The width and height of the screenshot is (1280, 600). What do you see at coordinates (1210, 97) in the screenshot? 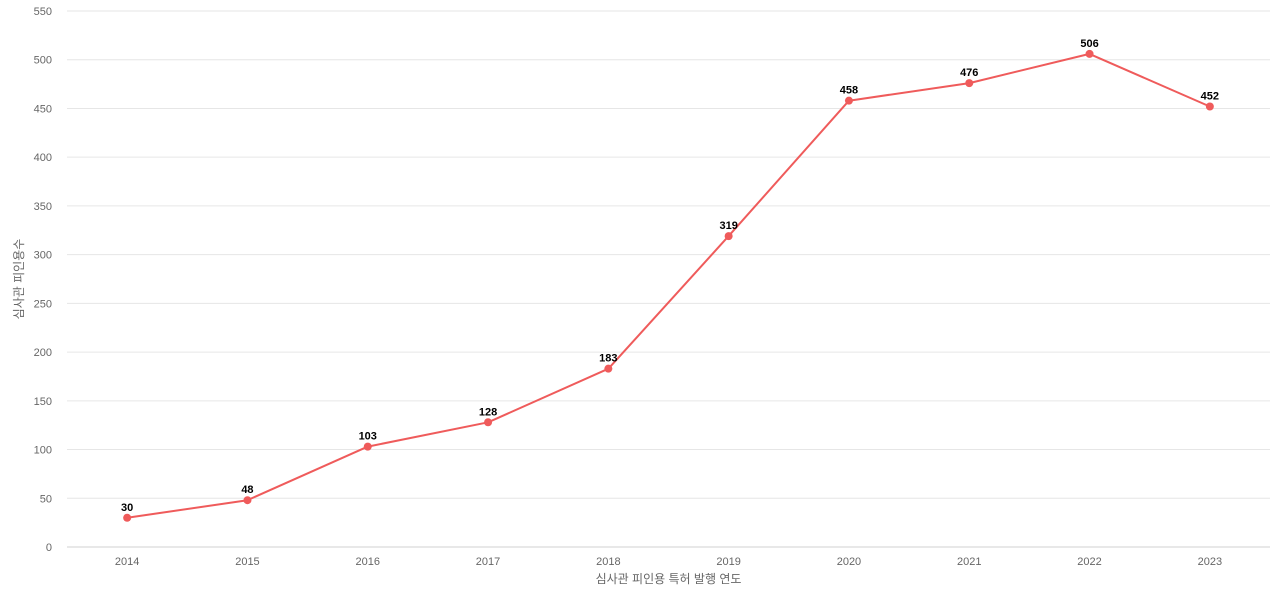
I see `data-label: 452` at bounding box center [1210, 97].